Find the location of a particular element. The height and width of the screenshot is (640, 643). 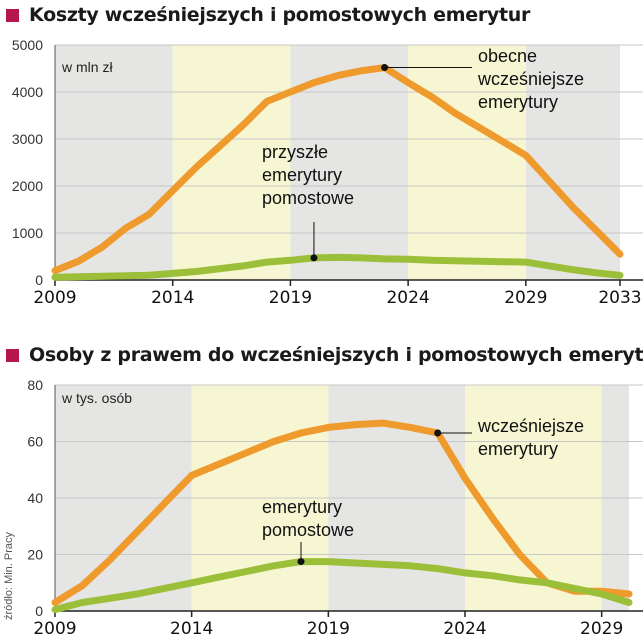

series-label-obecne-wczesniejsze-emerytury: obecne wcześniejsze emerytury is located at coordinates (530, 79).